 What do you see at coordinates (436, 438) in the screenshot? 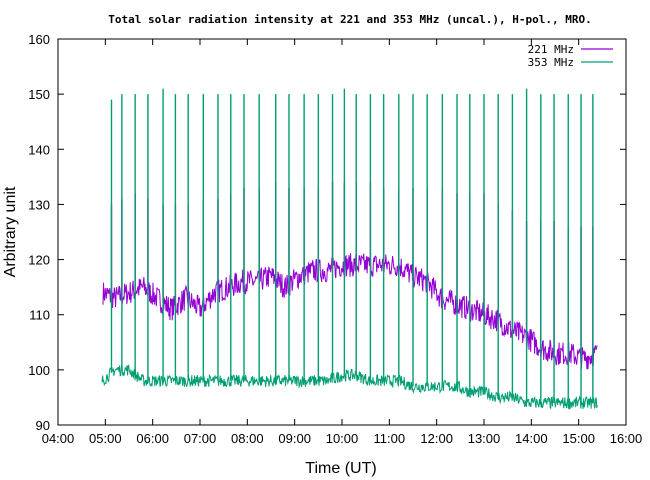
I see `x-tick-label: 12:00` at bounding box center [436, 438].